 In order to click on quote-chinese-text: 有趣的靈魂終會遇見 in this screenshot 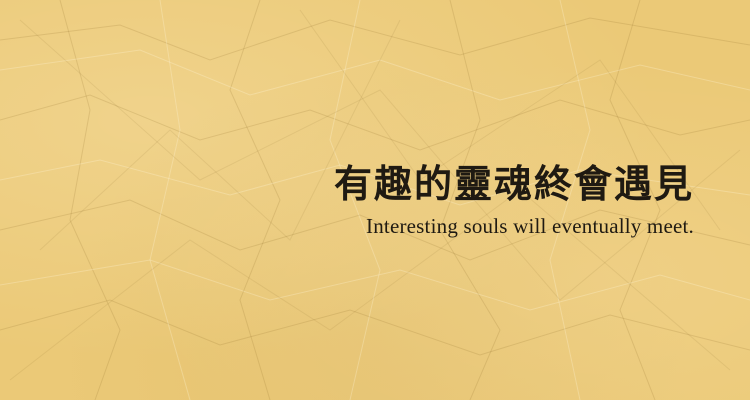, I will do `click(513, 183)`.